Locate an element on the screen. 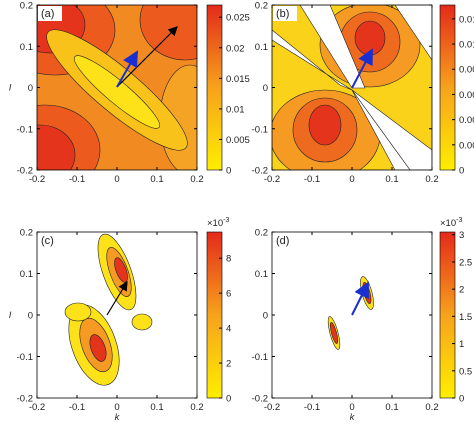 The image size is (474, 429). panel-label: (b) is located at coordinates (282, 14).